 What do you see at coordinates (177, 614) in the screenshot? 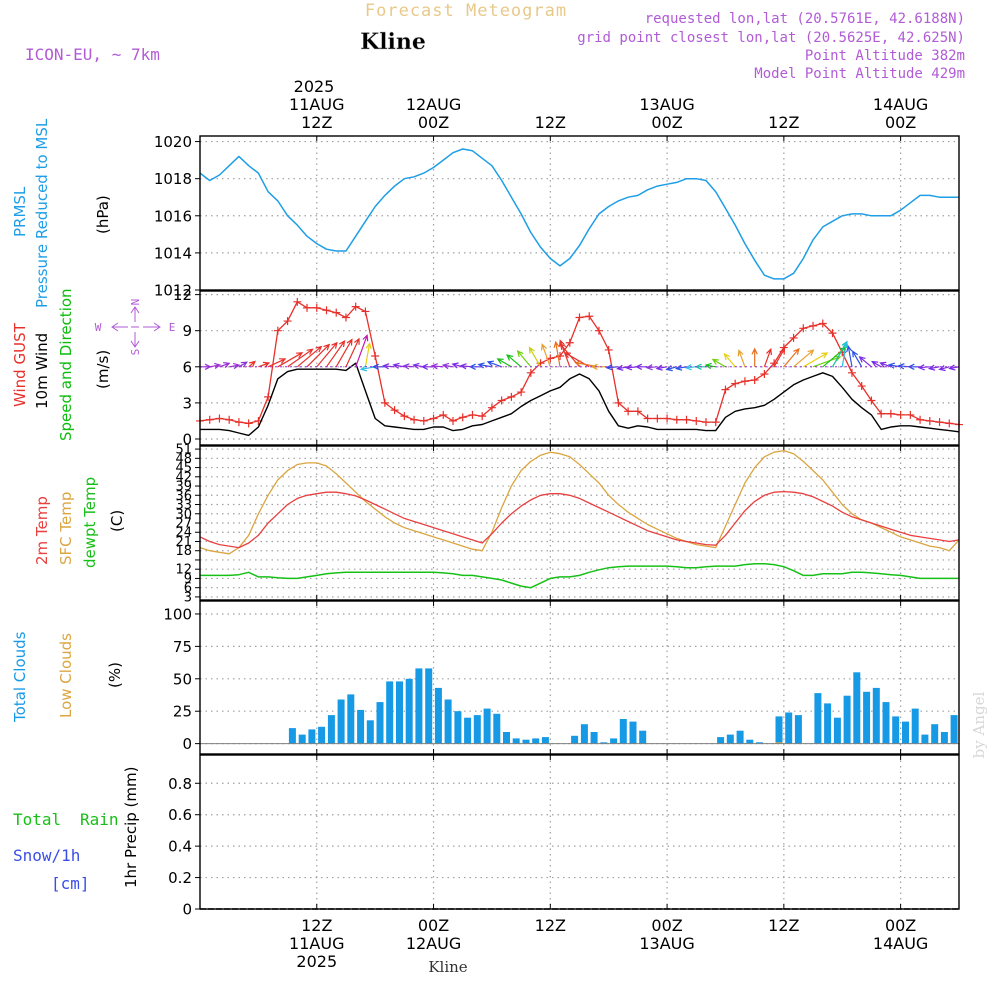
I see `y-tick-label: 100` at bounding box center [177, 614].